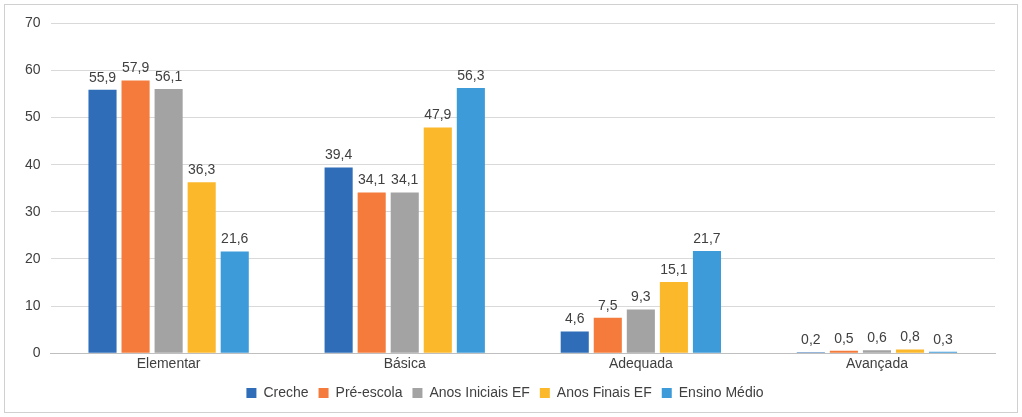  I want to click on data-label: 47,9, so click(438, 114).